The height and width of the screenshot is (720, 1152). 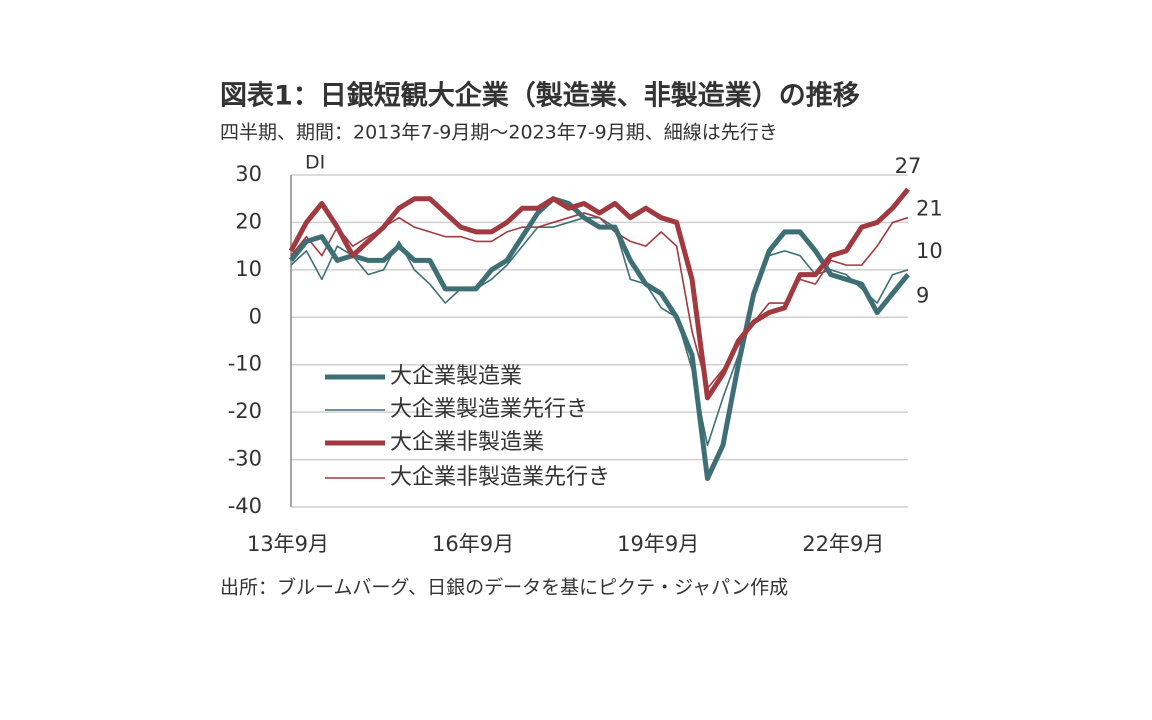 What do you see at coordinates (500, 477) in the screenshot?
I see `legend-label: 大企業非製造業先行き` at bounding box center [500, 477].